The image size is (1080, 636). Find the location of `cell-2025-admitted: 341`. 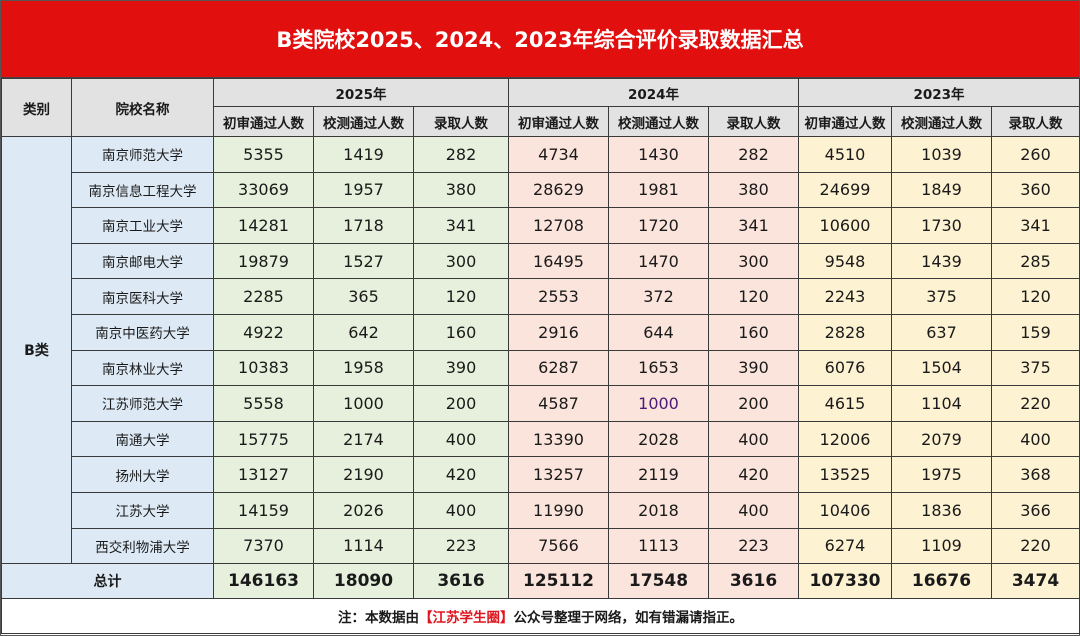

cell-2025-admitted: 341 is located at coordinates (461, 225).